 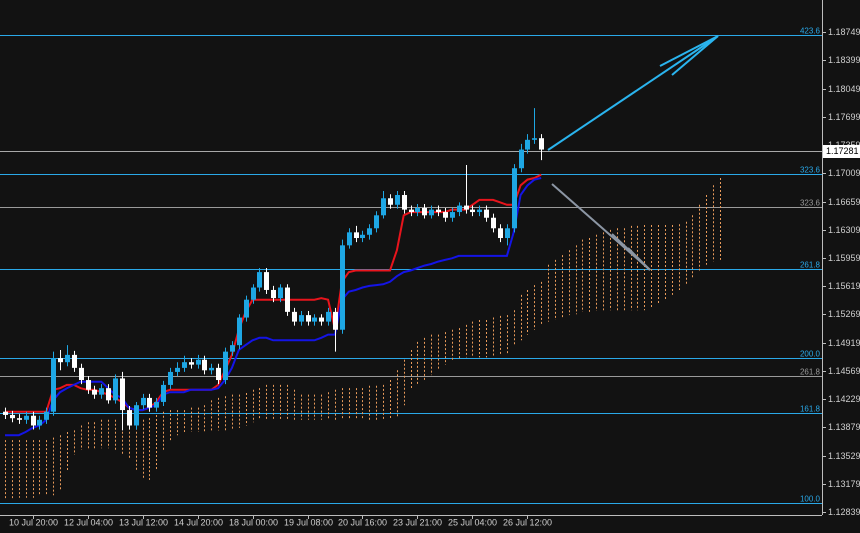 What do you see at coordinates (844, 258) in the screenshot?
I see `y-tick-label: 1.15959` at bounding box center [844, 258].